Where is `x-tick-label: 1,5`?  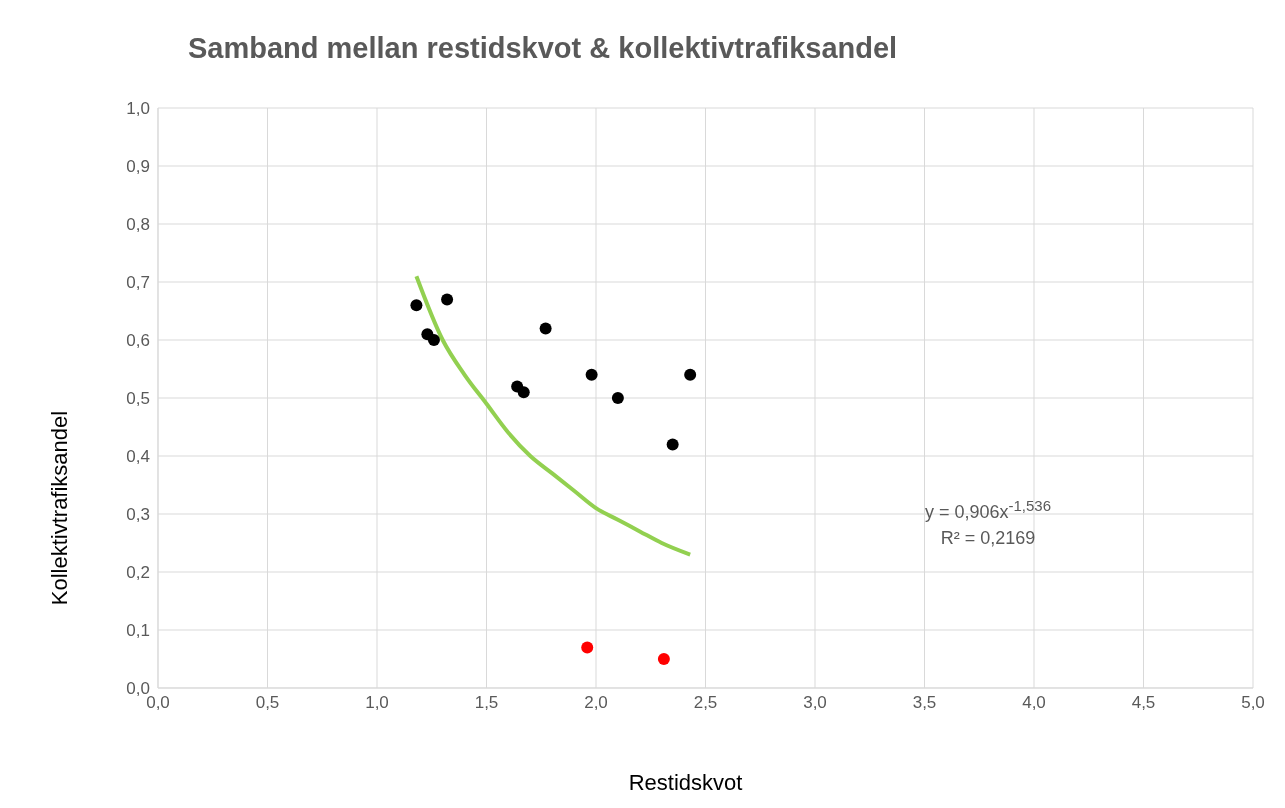
x-tick-label: 1,5 is located at coordinates (486, 703).